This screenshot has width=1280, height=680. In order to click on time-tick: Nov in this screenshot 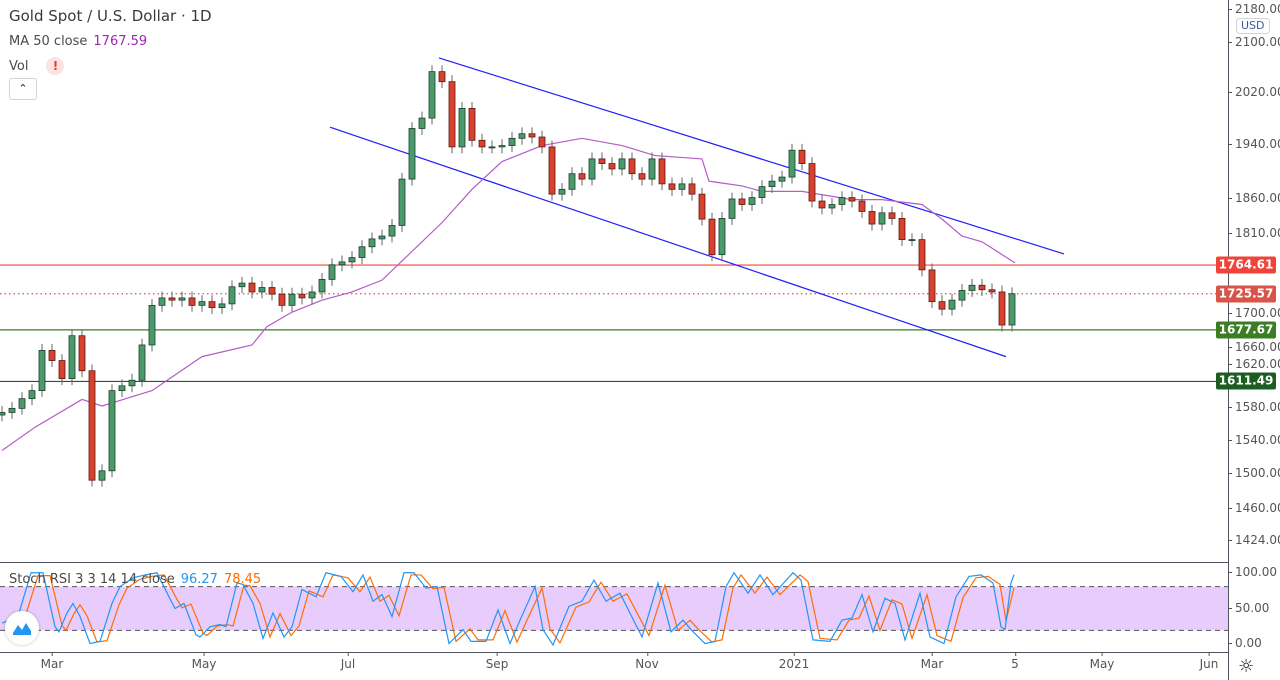, I will do `click(647, 661)`.